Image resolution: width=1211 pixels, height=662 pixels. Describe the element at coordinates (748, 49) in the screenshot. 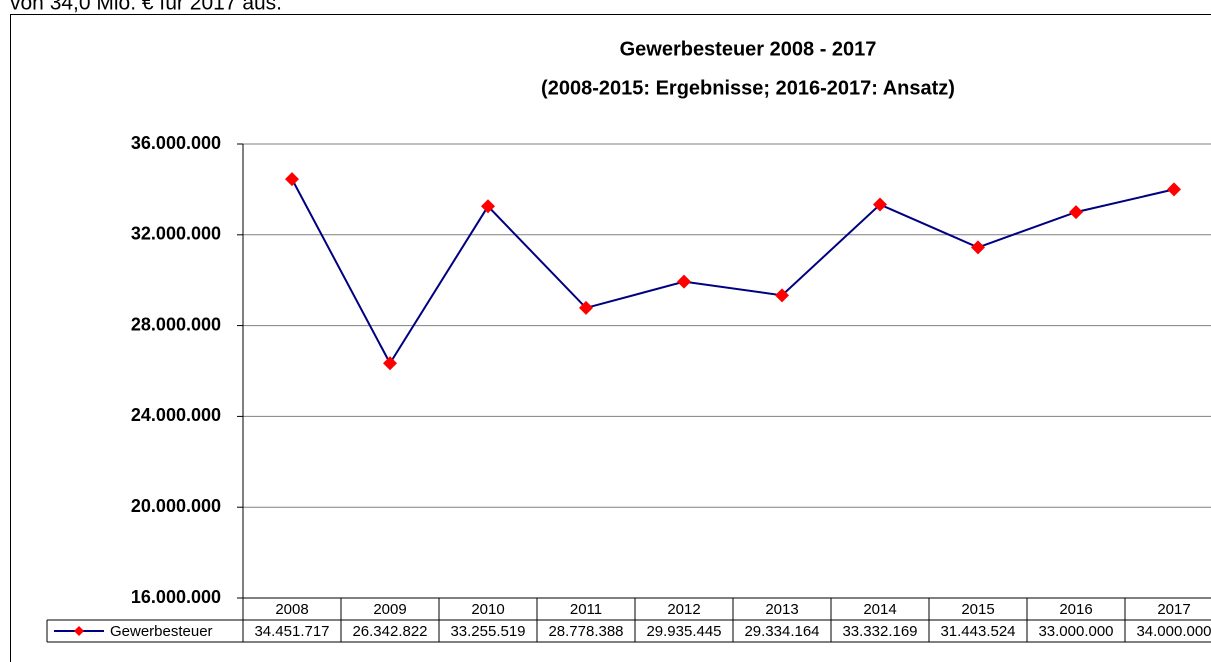

I see `chart-title: Gewerbesteuer 2008 - 2017` at that location.